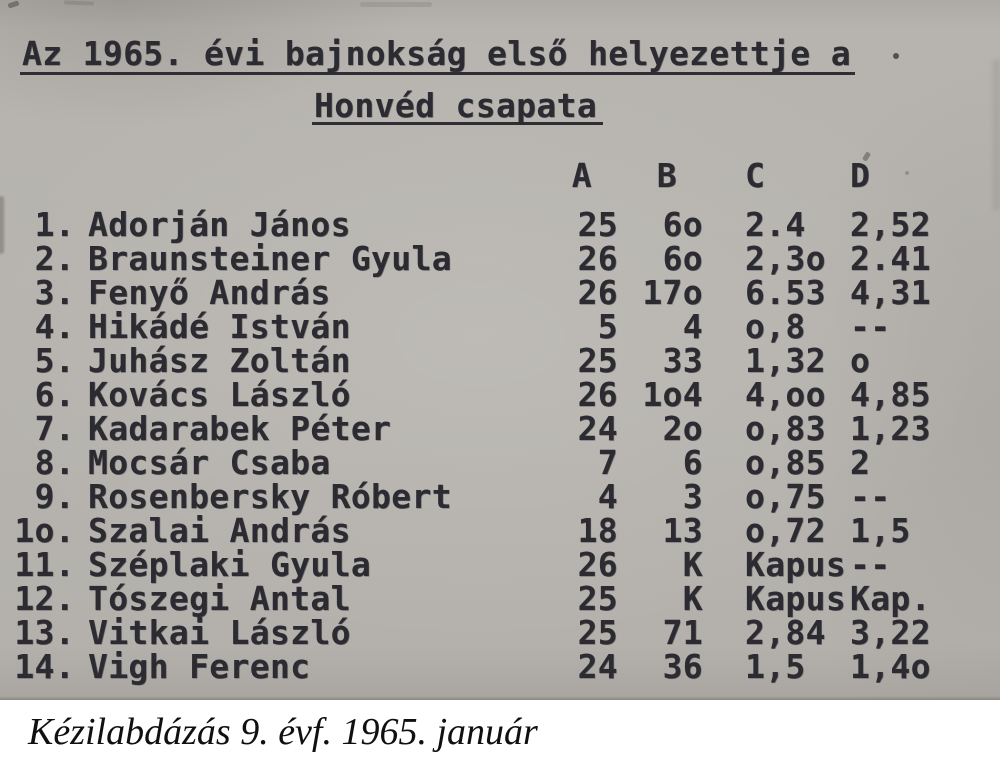 This screenshot has width=1000, height=776. Describe the element at coordinates (270, 258) in the screenshot. I see `player-name: Braunsteiner Gyula` at that location.